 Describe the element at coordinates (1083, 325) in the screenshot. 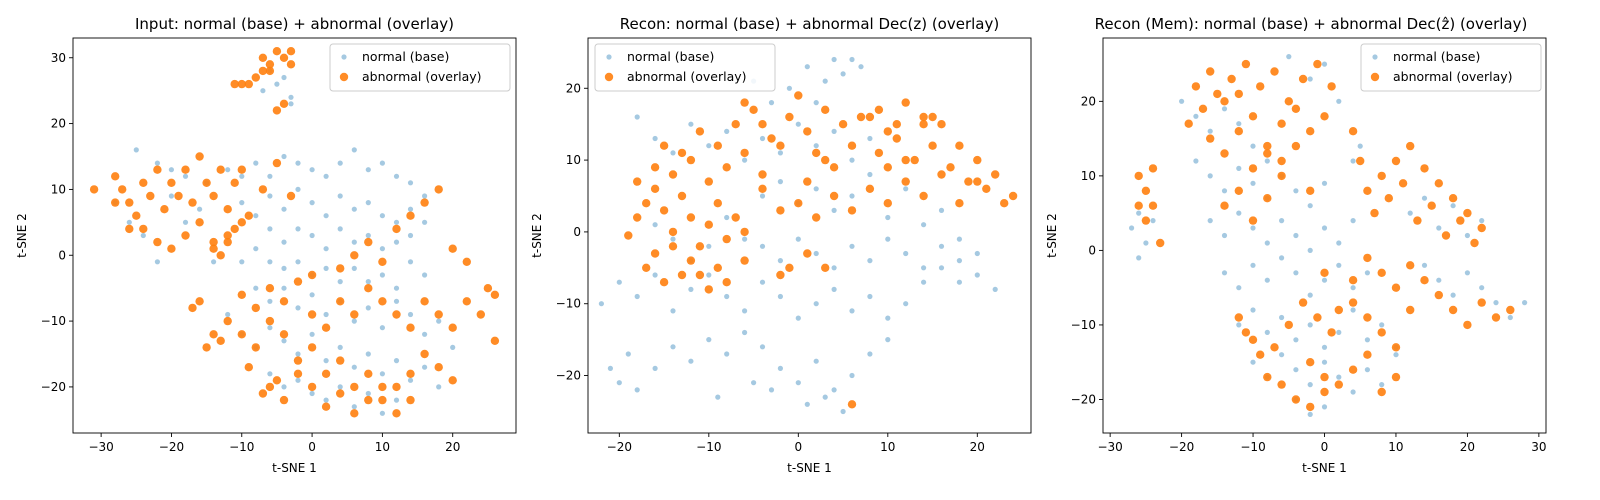

I see `y-tick-label: −10` at that location.